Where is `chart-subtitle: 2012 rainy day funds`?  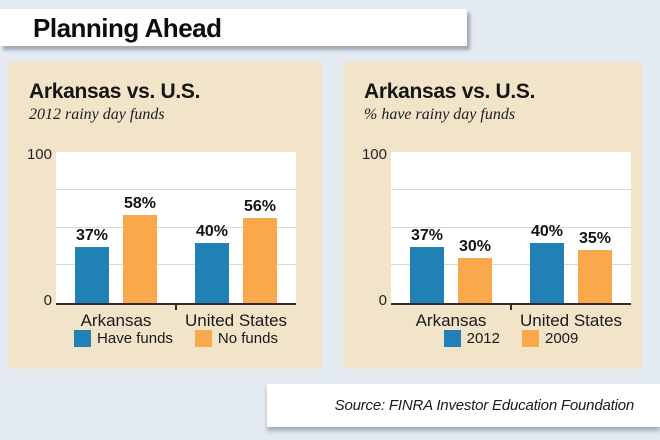 chart-subtitle: 2012 rainy day funds is located at coordinates (97, 114).